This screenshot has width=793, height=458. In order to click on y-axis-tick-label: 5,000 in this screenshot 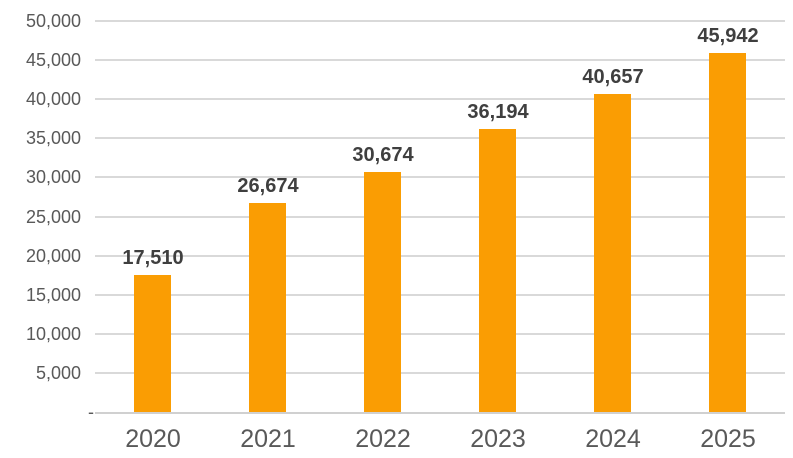, I will do `click(58, 372)`.